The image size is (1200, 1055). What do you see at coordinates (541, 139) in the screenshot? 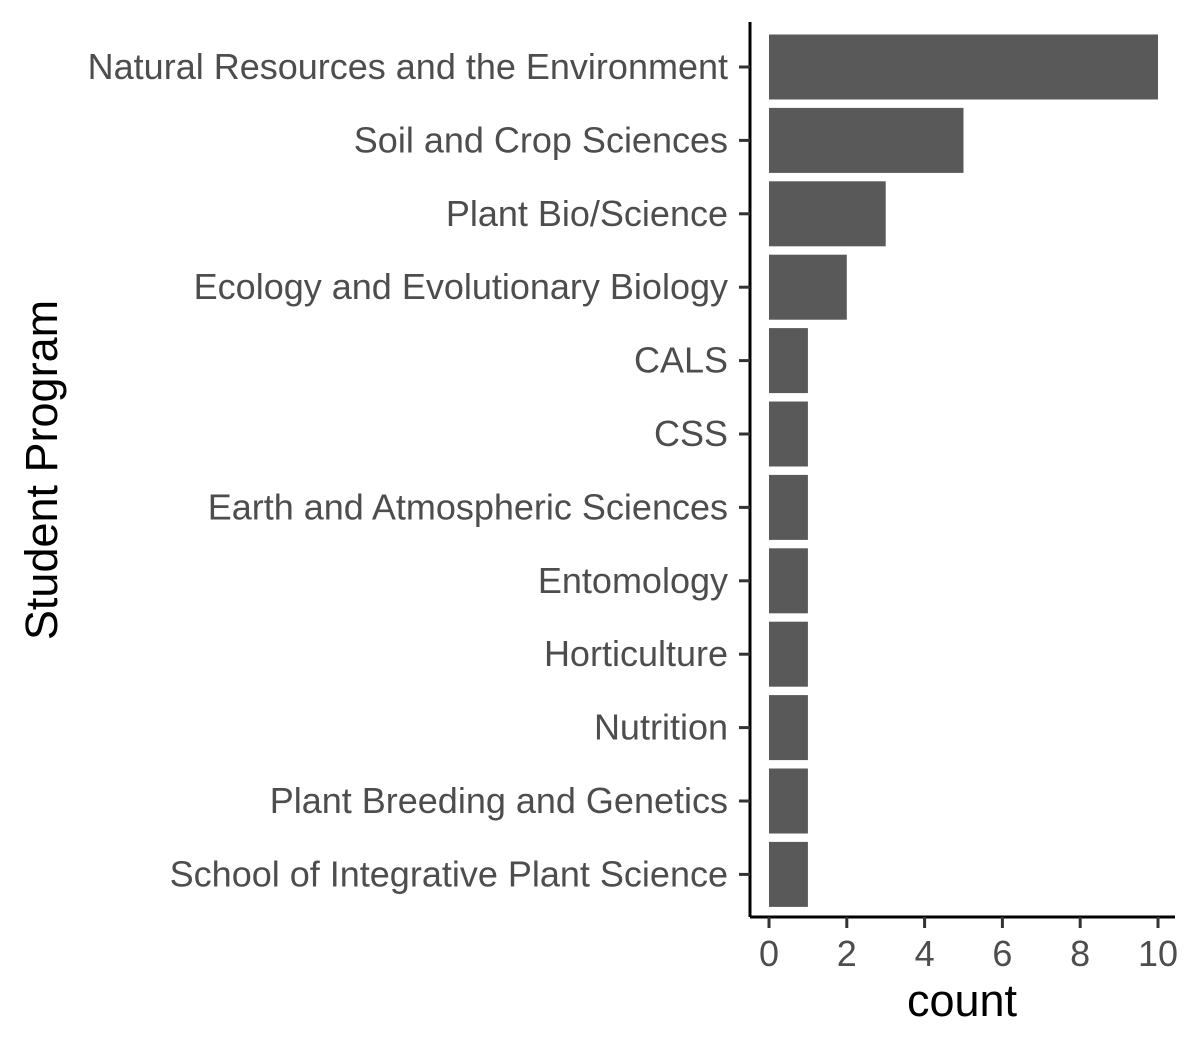
I see `y-tick-label: Soil and Crop Sciences` at bounding box center [541, 139].